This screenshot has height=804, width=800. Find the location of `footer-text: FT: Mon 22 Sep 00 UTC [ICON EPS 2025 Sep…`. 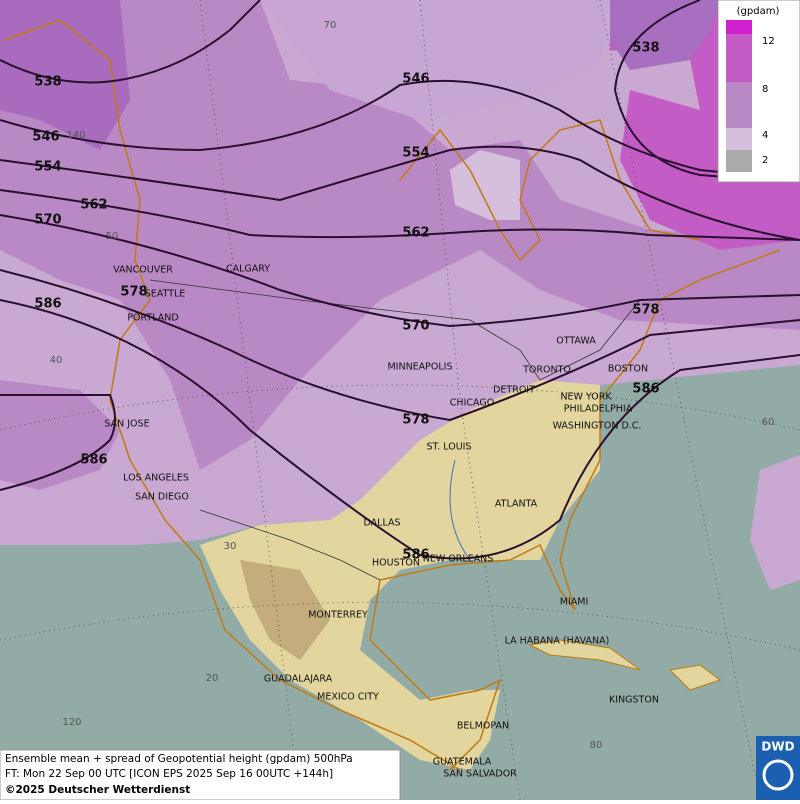

footer-text: FT: Mon 22 Sep 00 UTC [ICON EPS 2025 Sep… is located at coordinates (169, 774).